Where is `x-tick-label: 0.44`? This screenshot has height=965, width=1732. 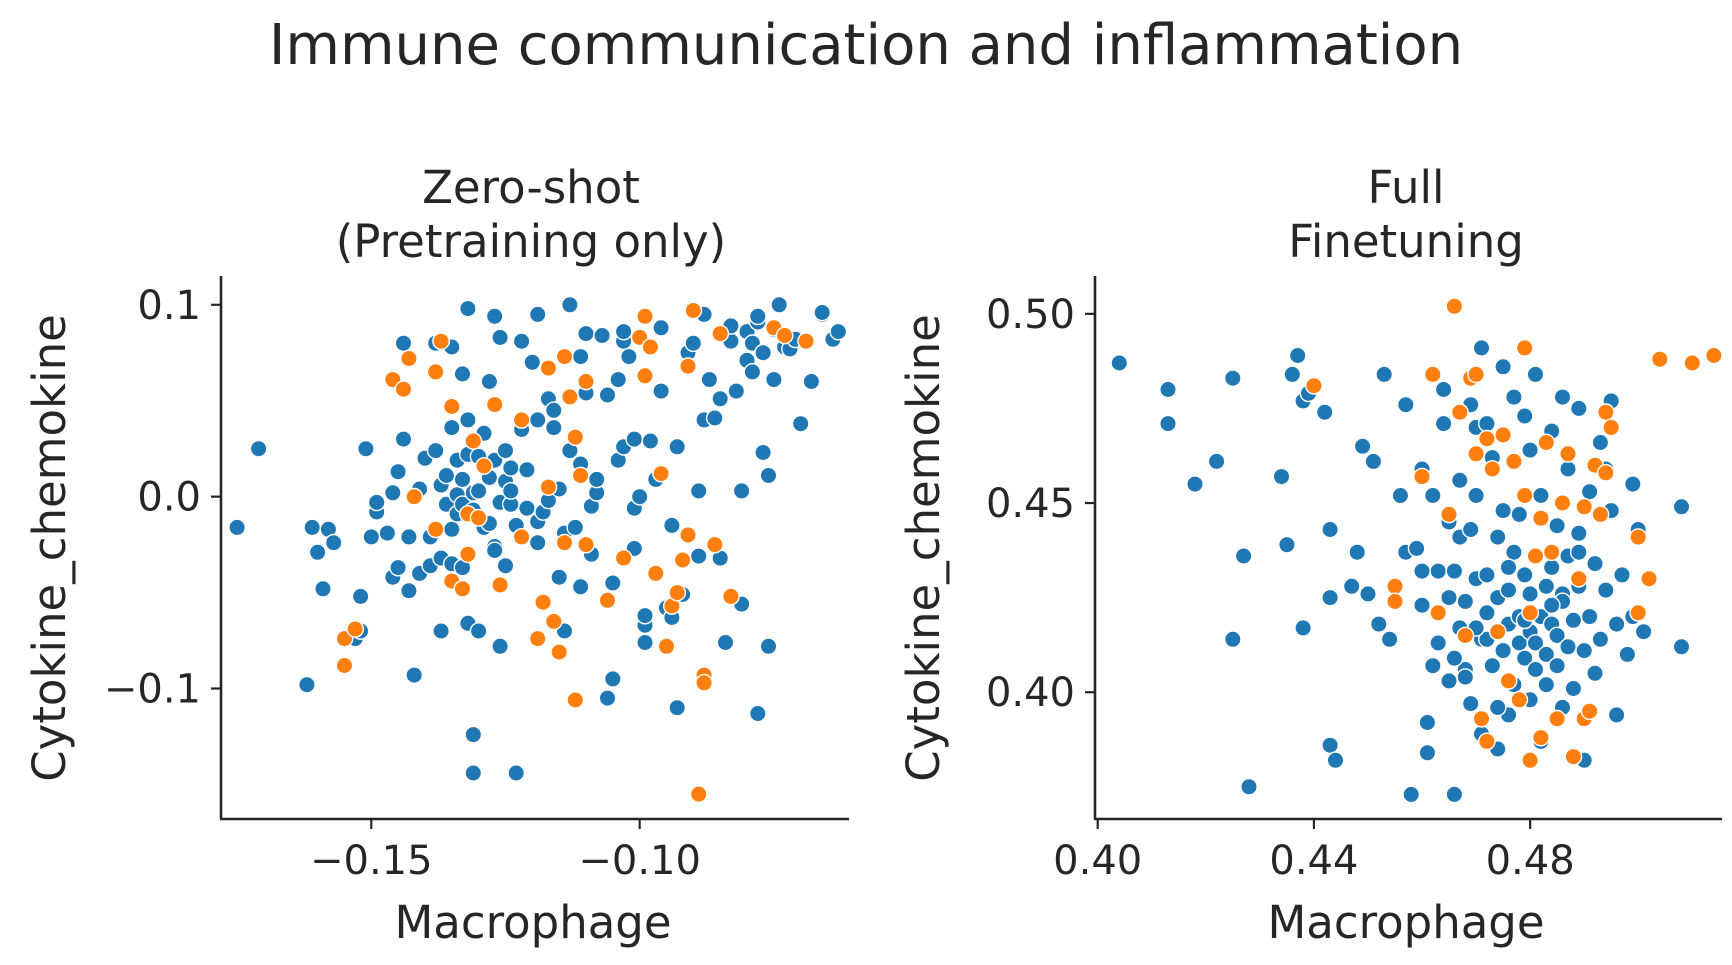 x-tick-label: 0.44 is located at coordinates (1313, 861).